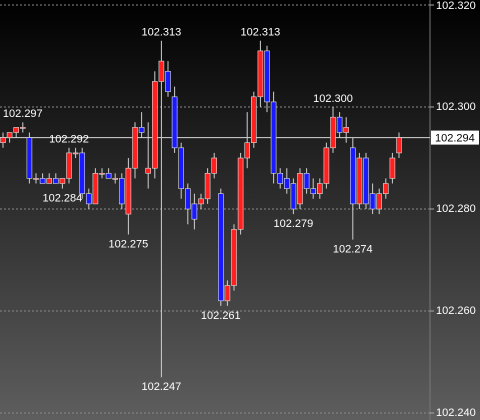 The width and height of the screenshot is (480, 420). I want to click on y-tick-label: 102.280, so click(456, 209).